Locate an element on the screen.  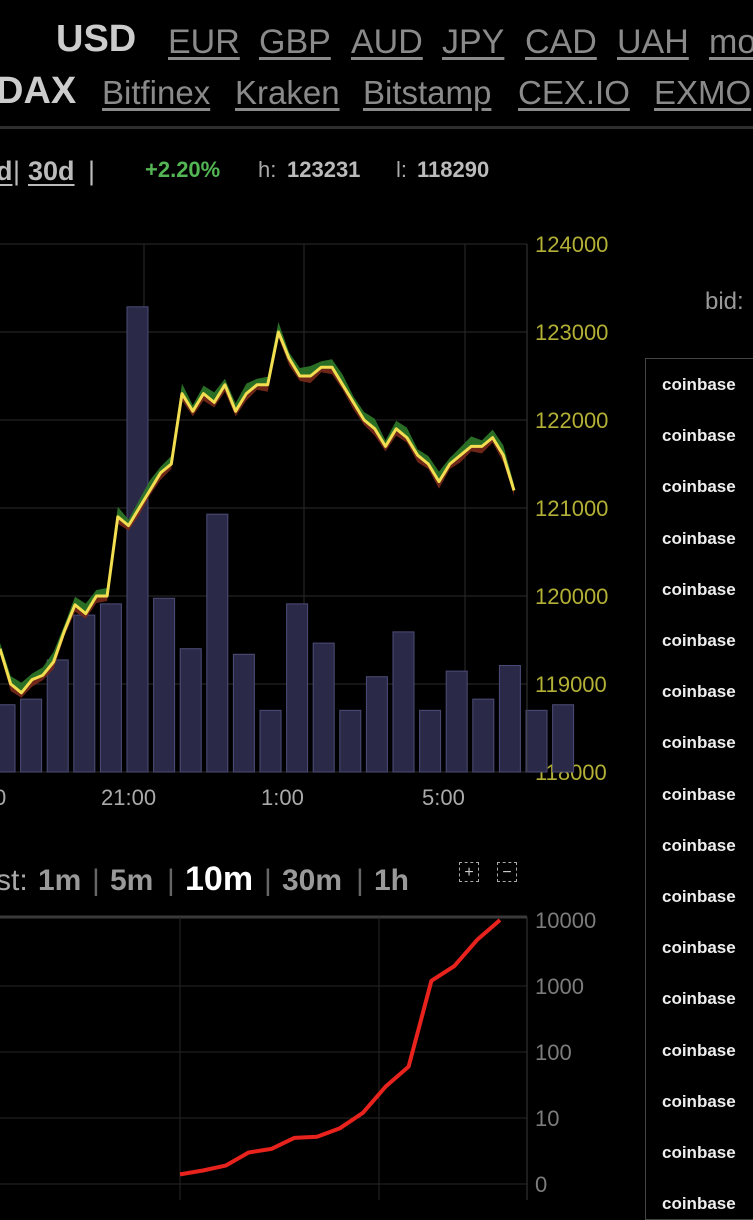
y-tick-label: 120000 is located at coordinates (571, 596).